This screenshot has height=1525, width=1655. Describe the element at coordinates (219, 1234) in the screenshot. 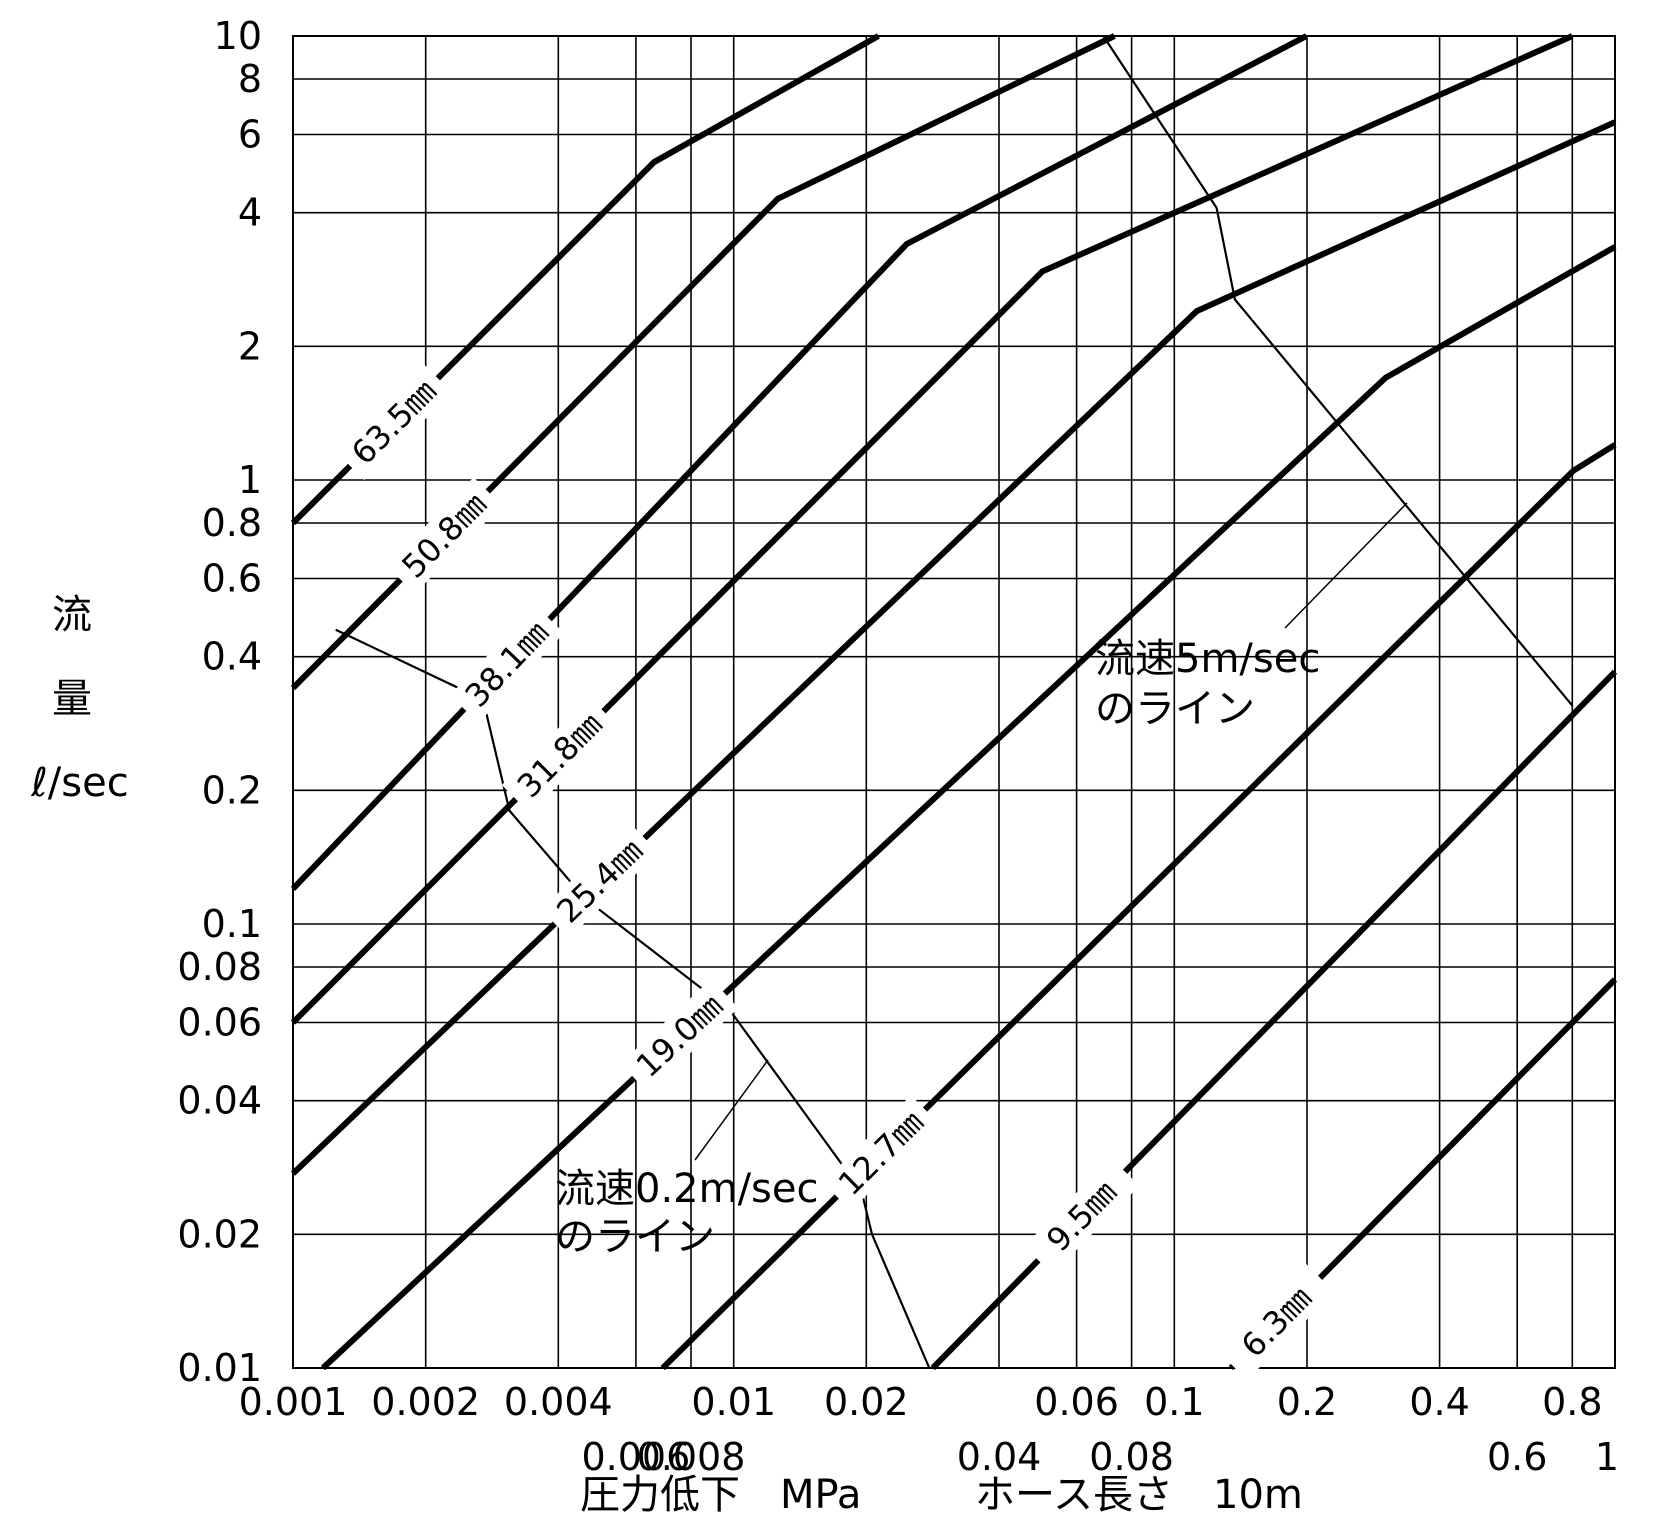

I see `y-tick-label: 0.02` at that location.